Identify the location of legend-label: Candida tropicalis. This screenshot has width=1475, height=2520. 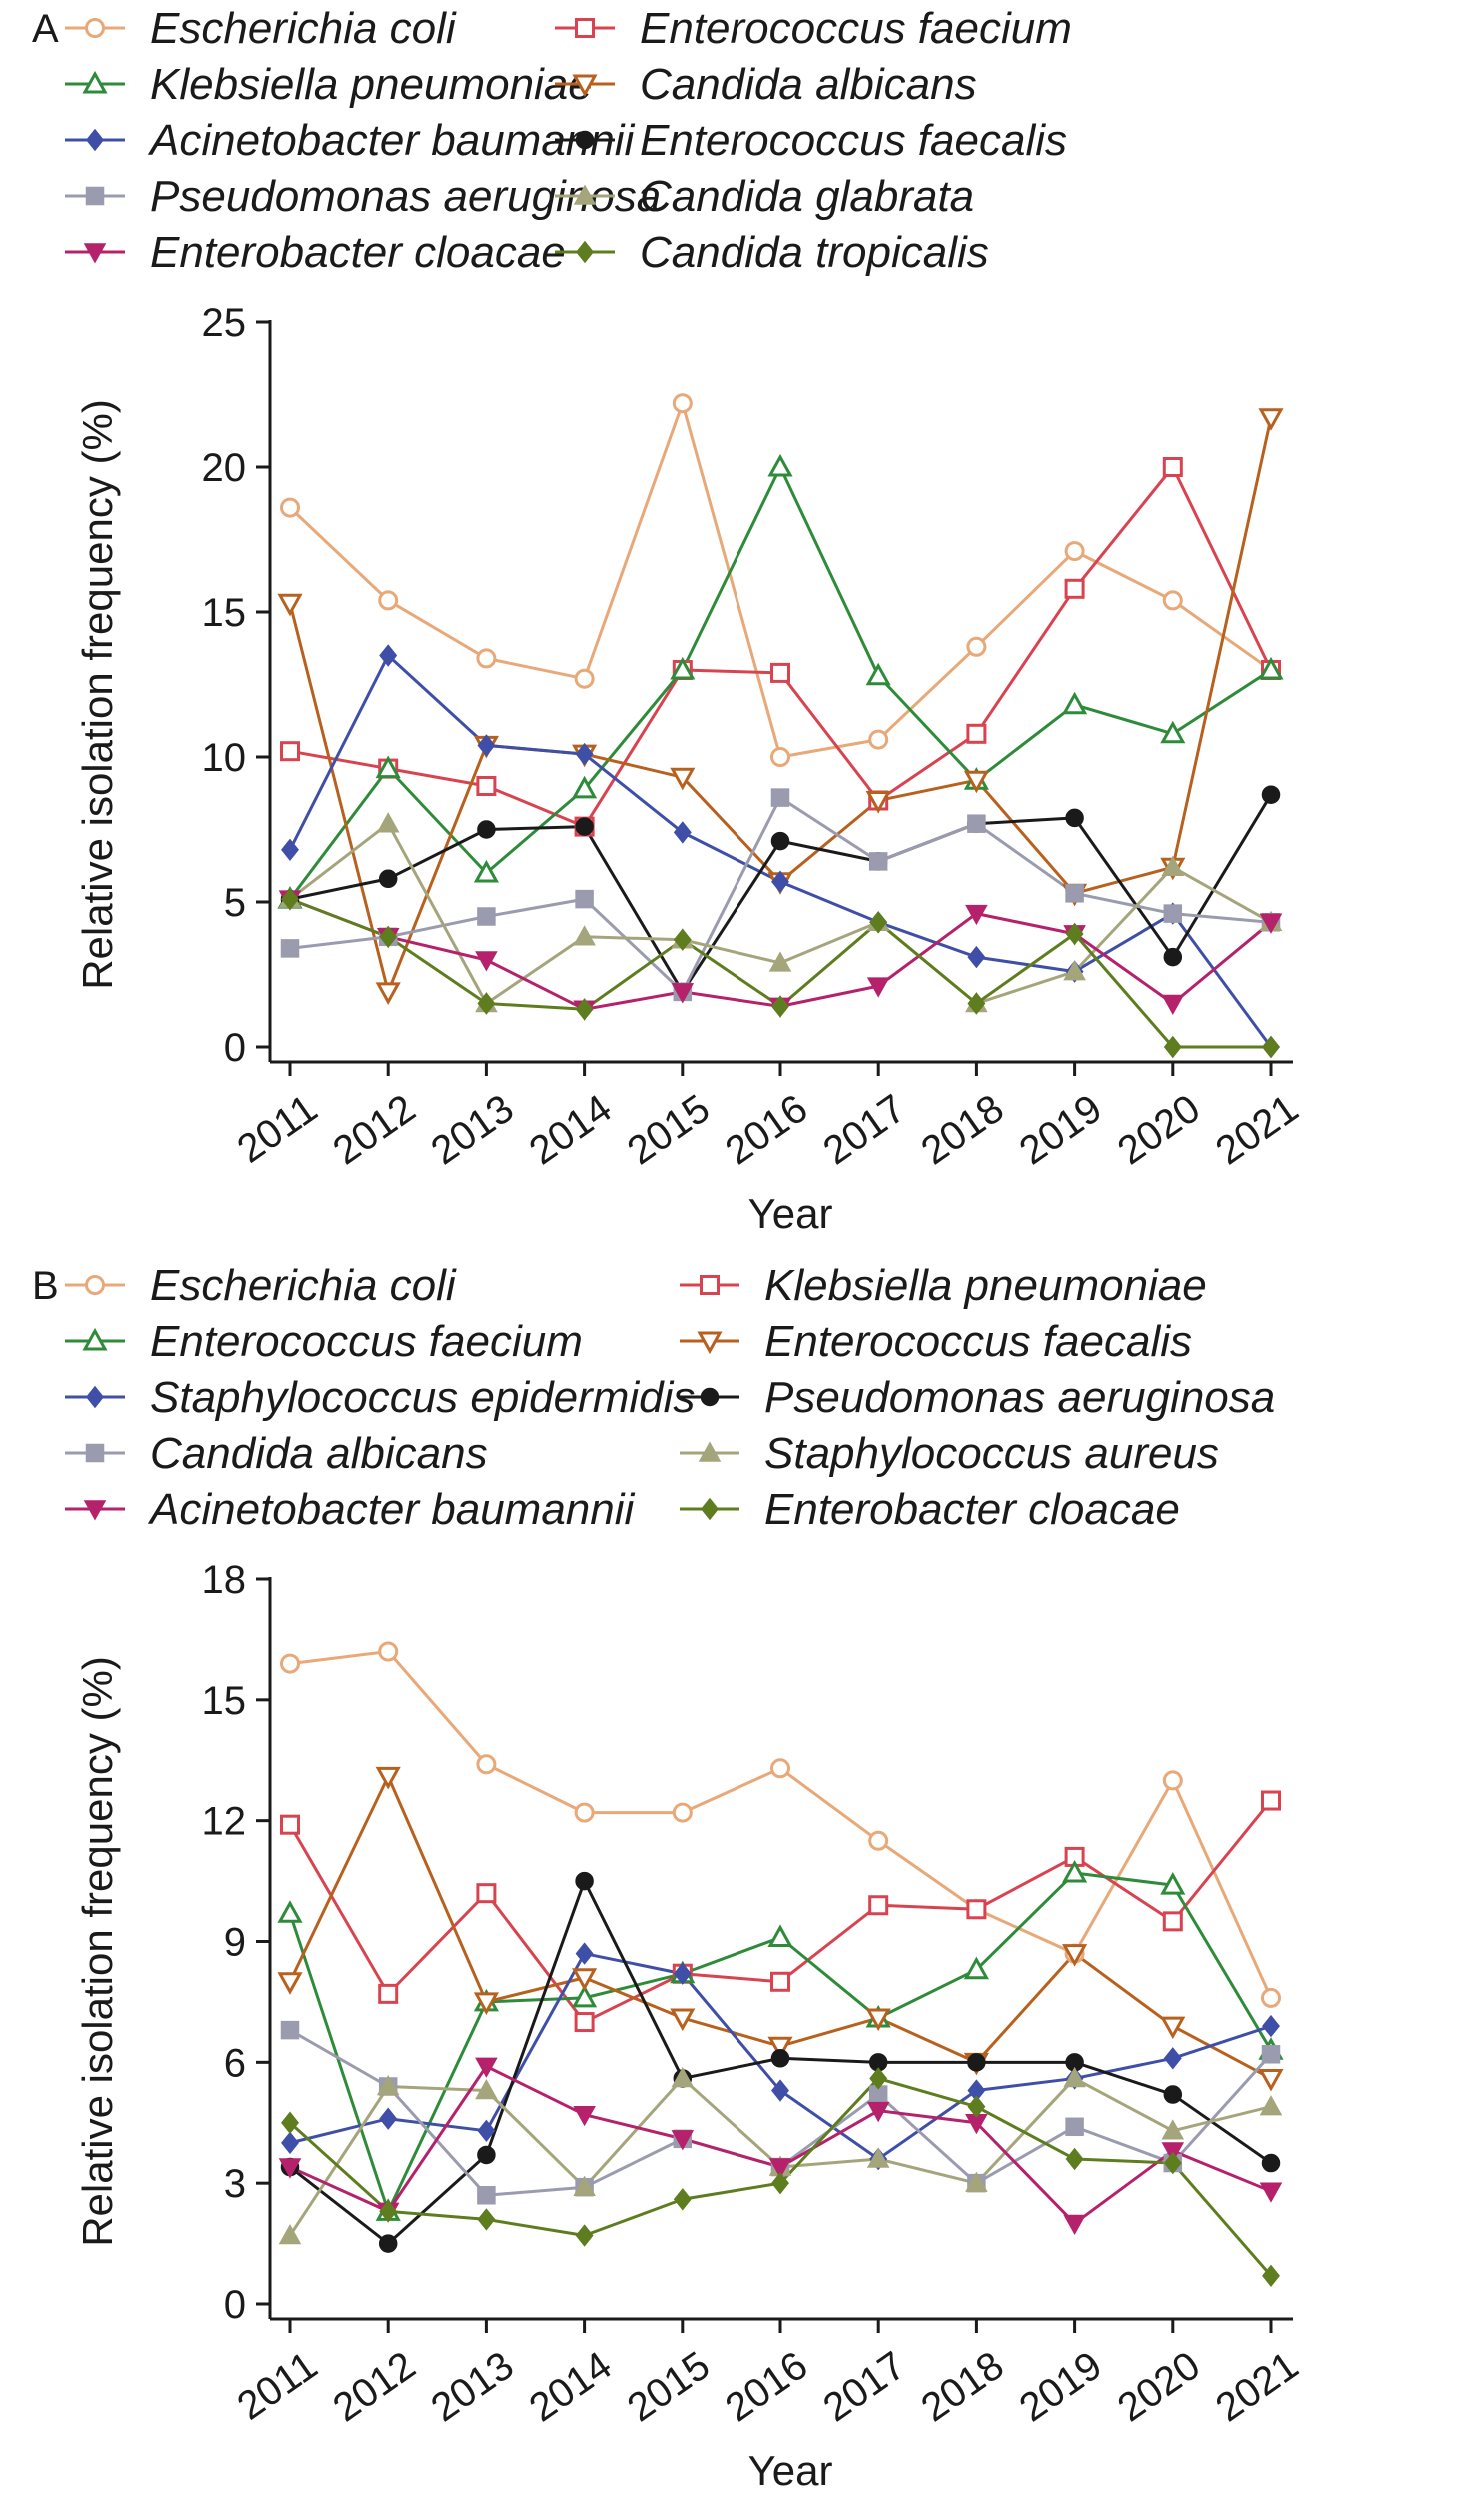
(814, 252).